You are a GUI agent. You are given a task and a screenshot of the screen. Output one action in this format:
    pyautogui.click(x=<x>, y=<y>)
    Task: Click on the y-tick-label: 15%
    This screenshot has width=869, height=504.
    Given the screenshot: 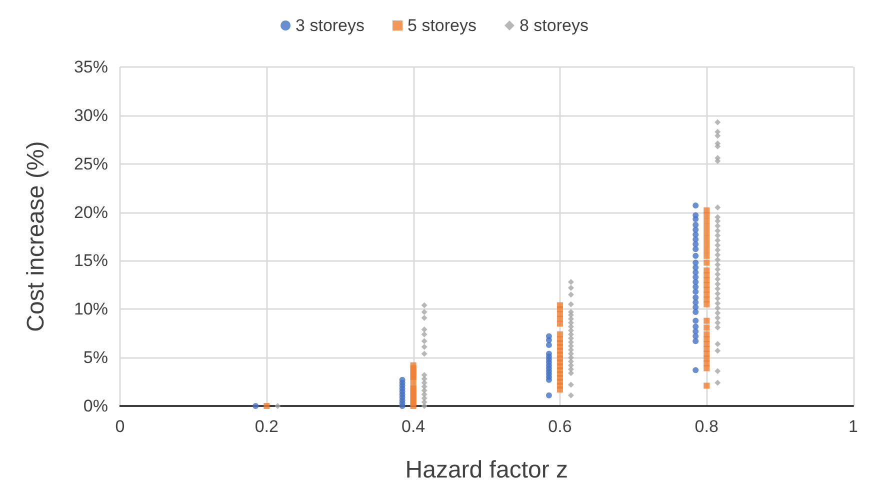 What is the action you would take?
    pyautogui.click(x=91, y=260)
    